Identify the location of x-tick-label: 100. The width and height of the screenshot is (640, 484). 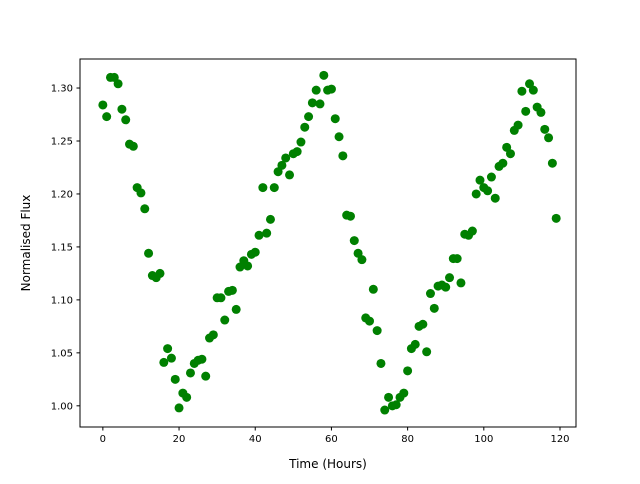
(483, 439).